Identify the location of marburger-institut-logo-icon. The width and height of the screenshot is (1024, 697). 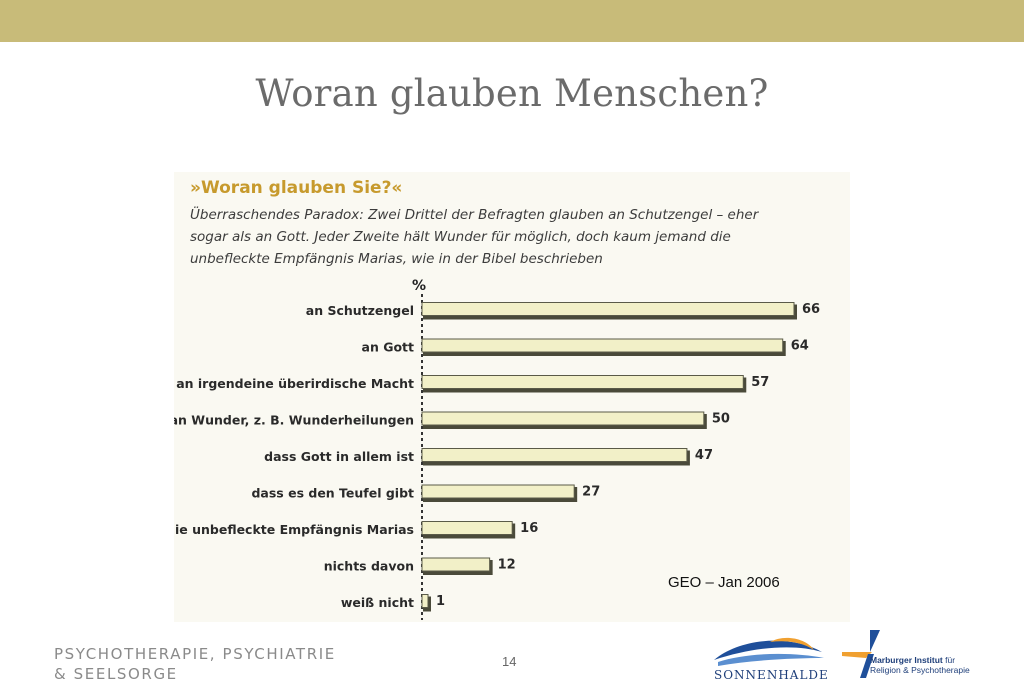
(861, 654).